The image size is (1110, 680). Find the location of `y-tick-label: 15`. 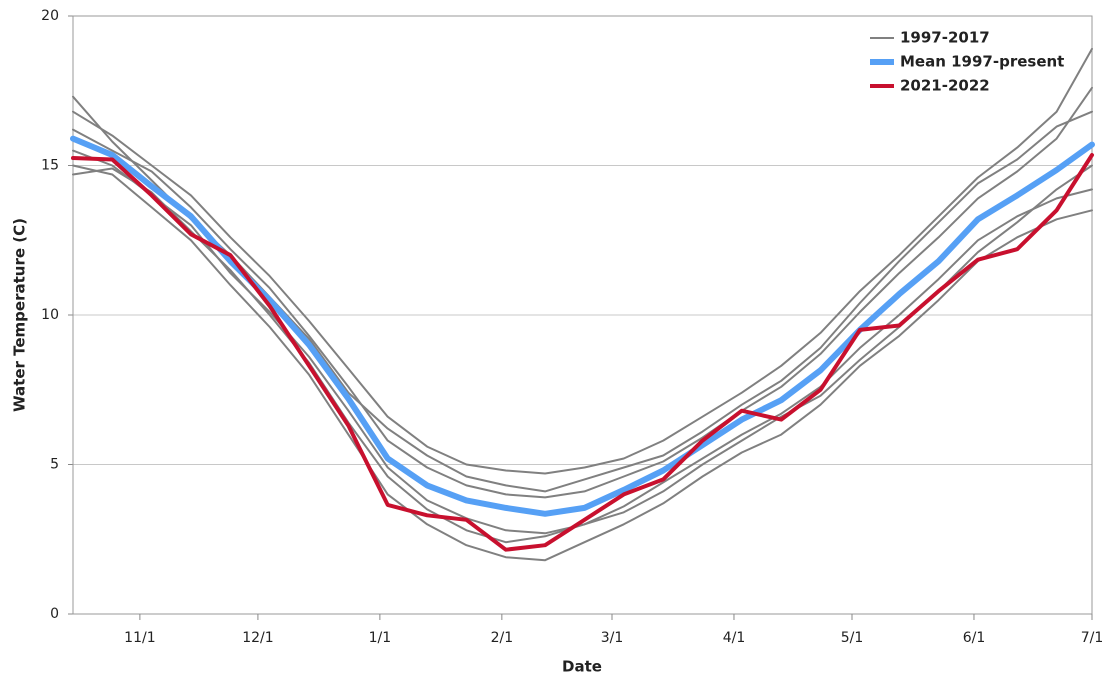

y-tick-label: 15 is located at coordinates (50, 166).